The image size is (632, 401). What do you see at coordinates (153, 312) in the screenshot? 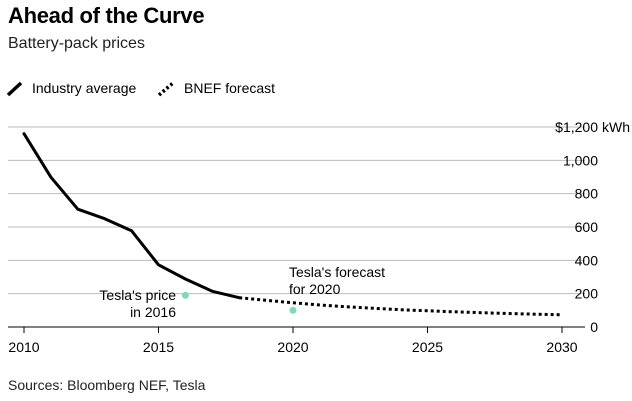
I see `annotation-tesla-2016-line2: in 2016` at bounding box center [153, 312].